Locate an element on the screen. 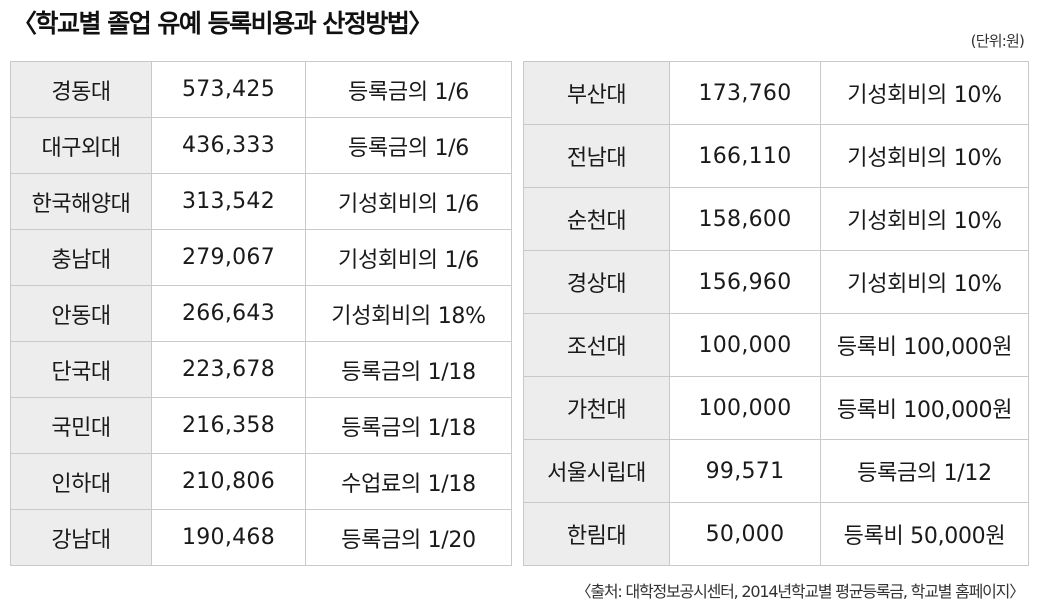  table-row: 조선대 100,000 등록비 100,000원 is located at coordinates (776, 345).